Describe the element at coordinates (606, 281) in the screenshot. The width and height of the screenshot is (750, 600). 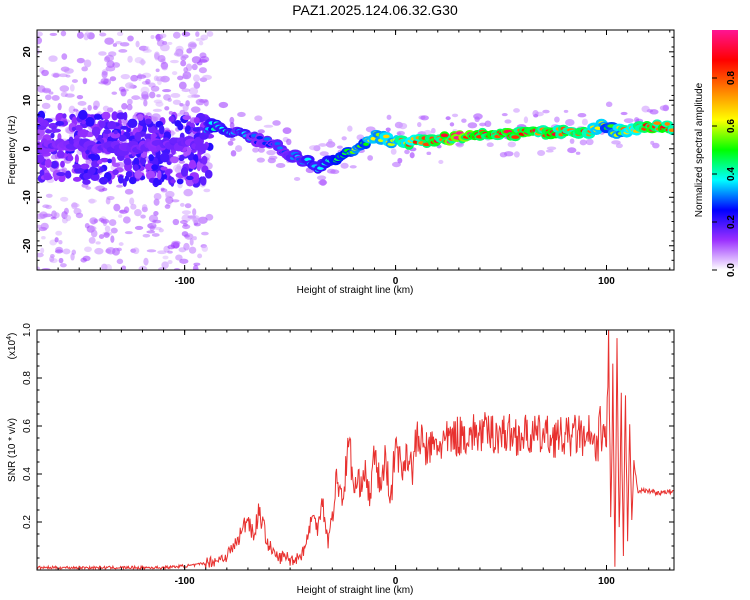
I see `x-tick-label: 100` at that location.